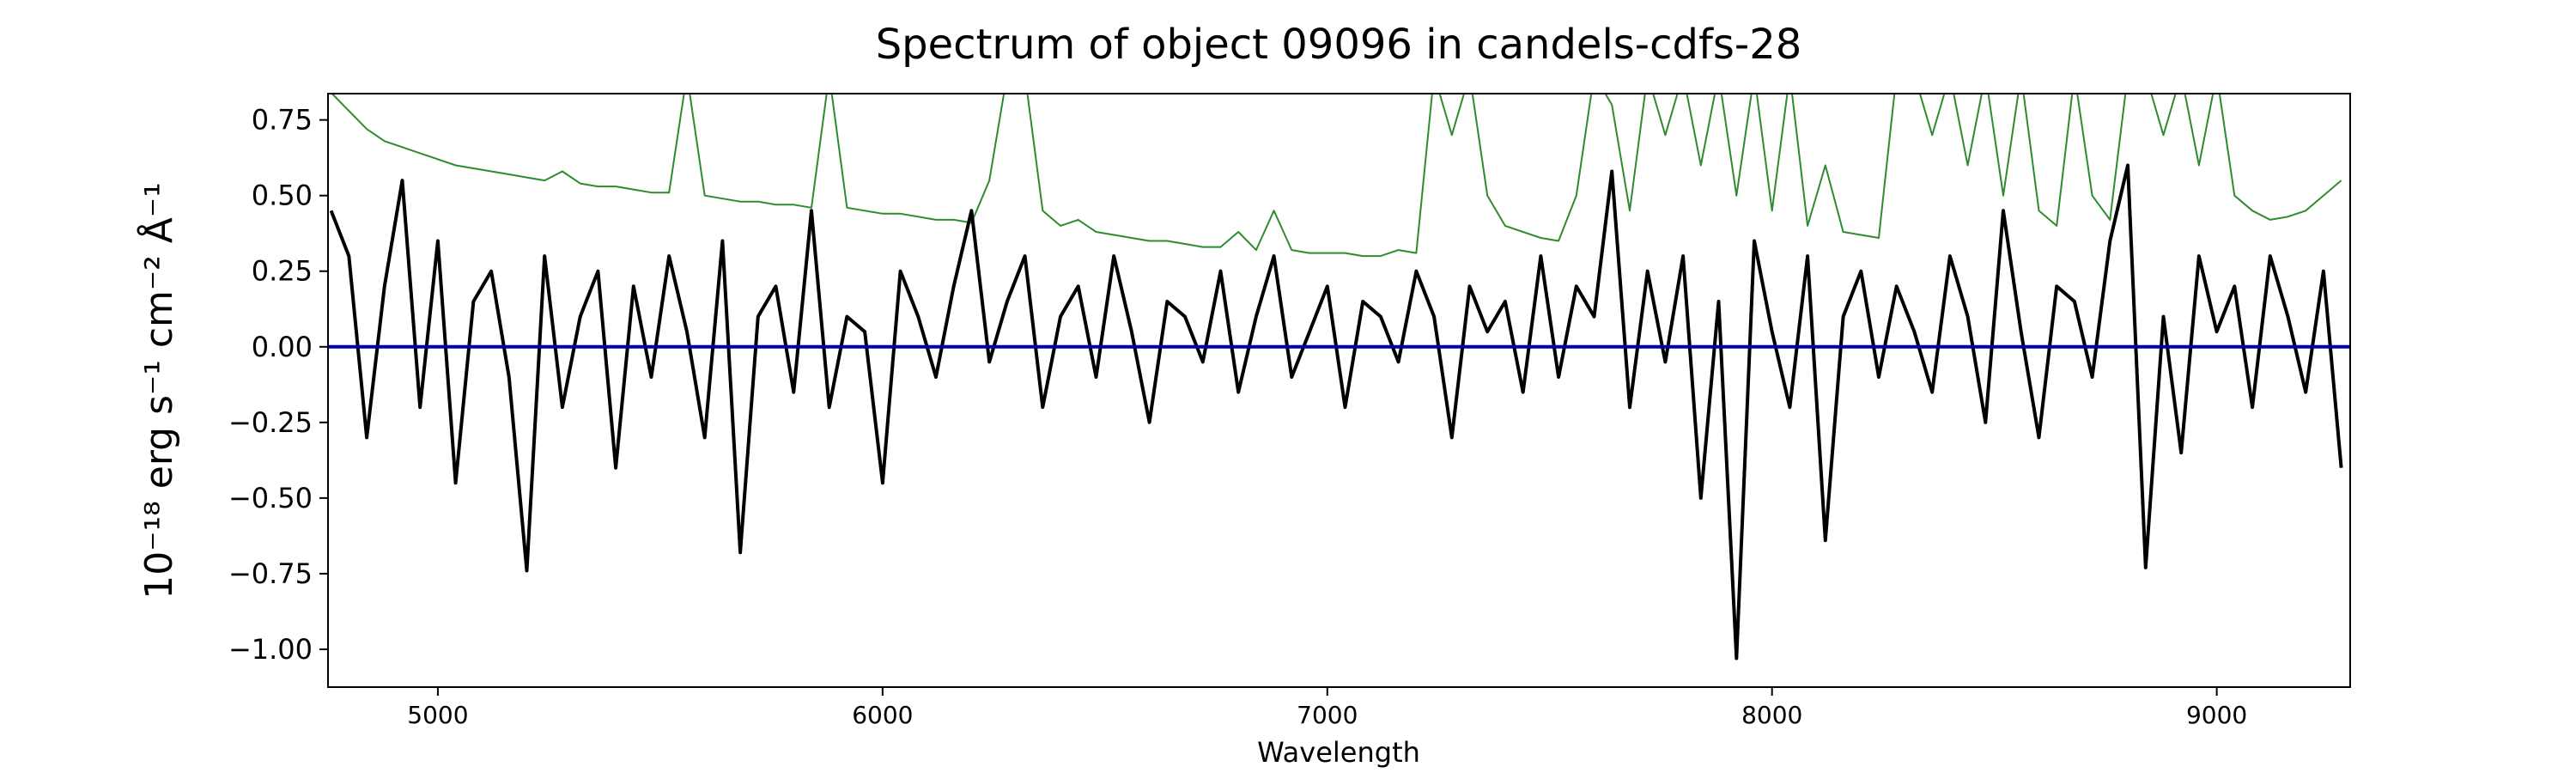 The height and width of the screenshot is (773, 2576). Describe the element at coordinates (282, 347) in the screenshot. I see `y-tick-label: 0.00` at that location.